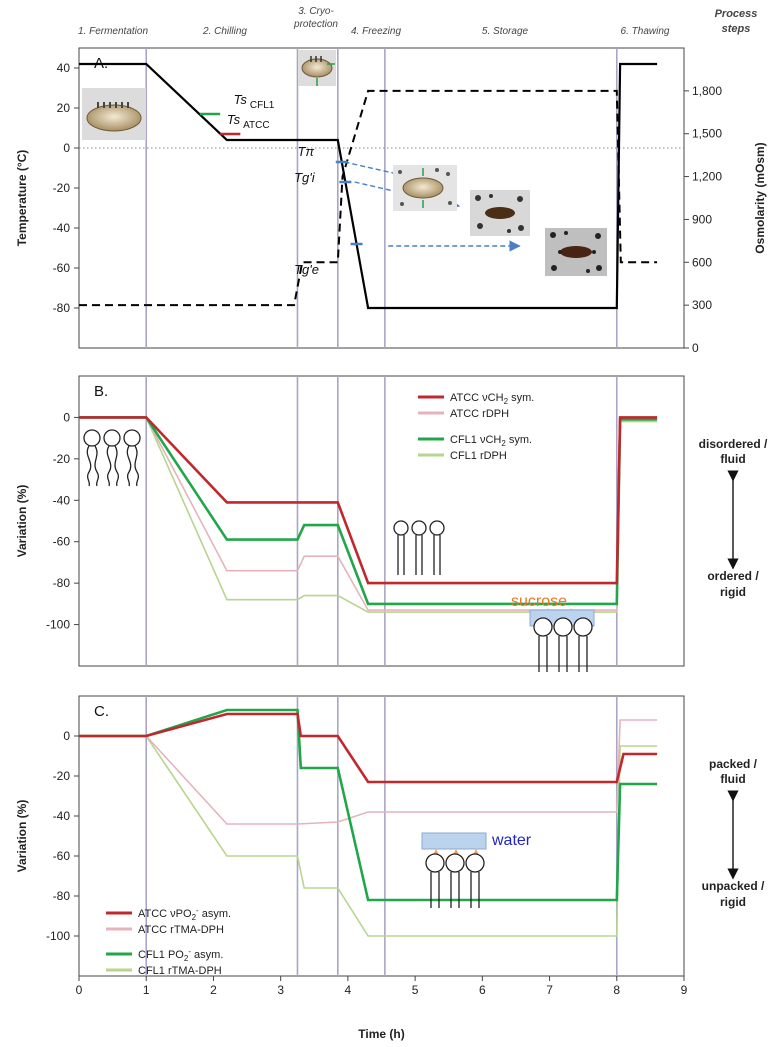 This screenshot has width=781, height=1047. I want to click on legend-label: CFL1 νCH2 sym., so click(491, 441).